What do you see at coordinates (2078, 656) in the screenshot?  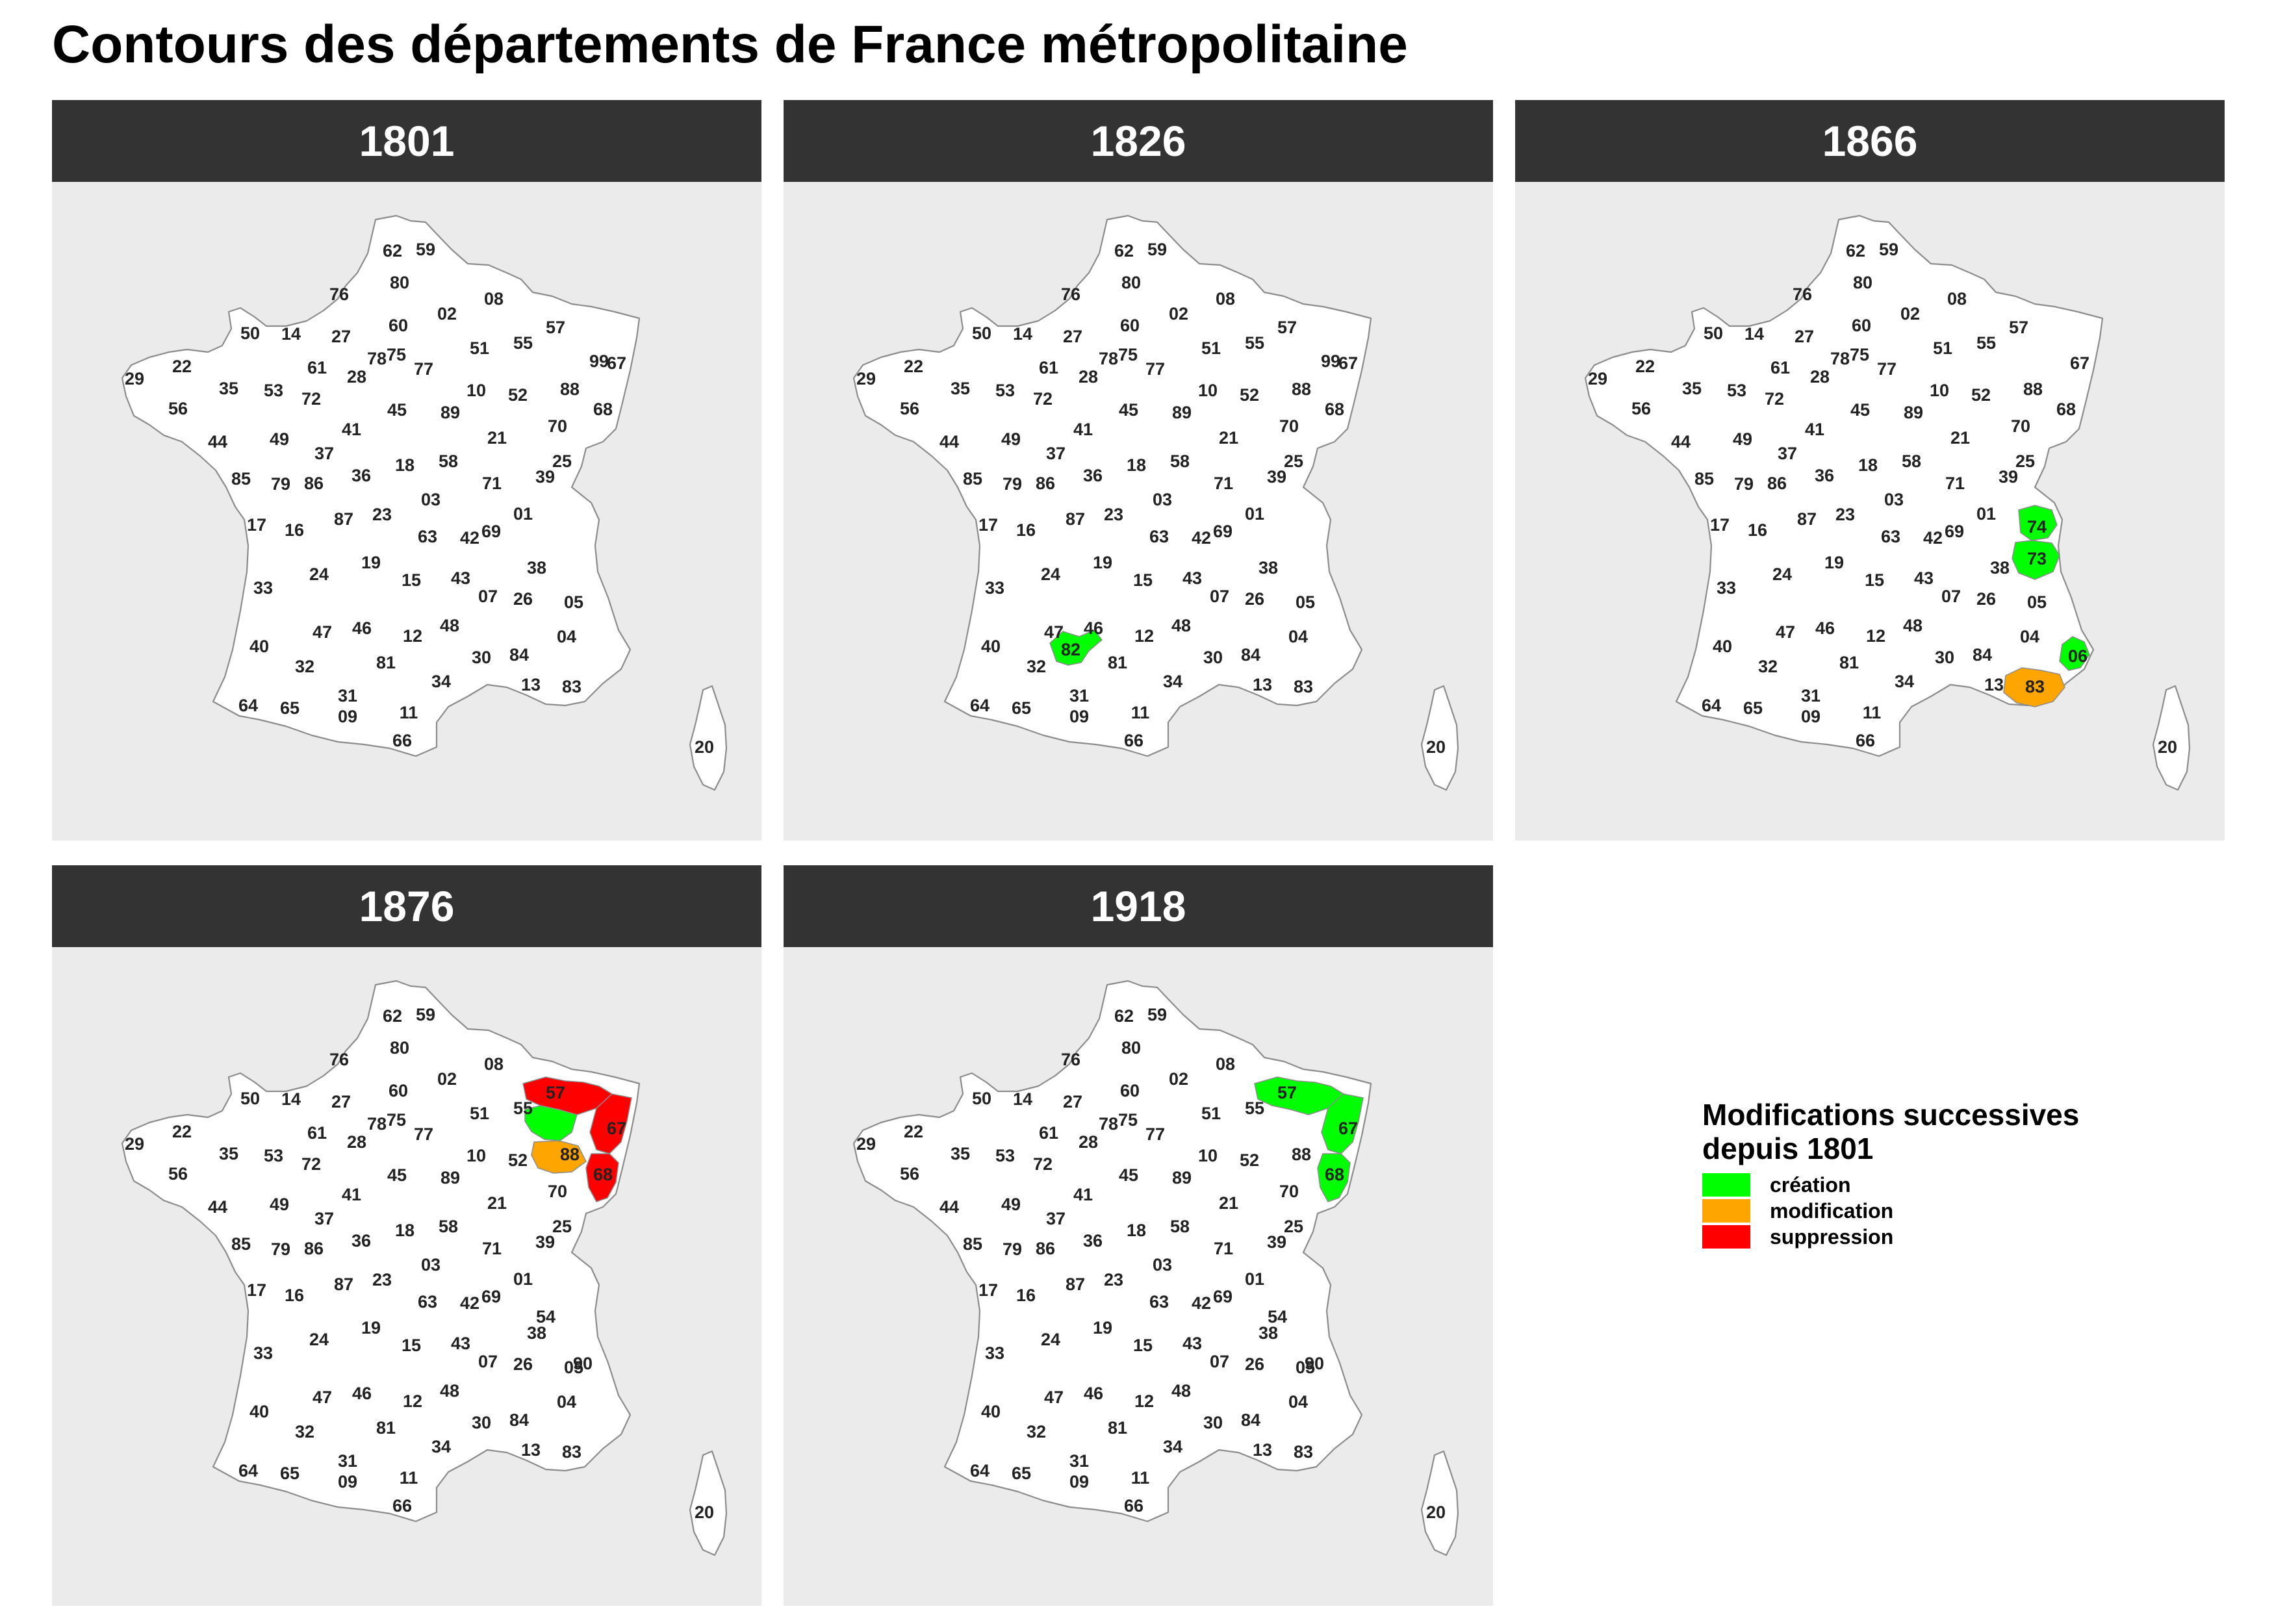 I see `department-label-06: 06` at bounding box center [2078, 656].